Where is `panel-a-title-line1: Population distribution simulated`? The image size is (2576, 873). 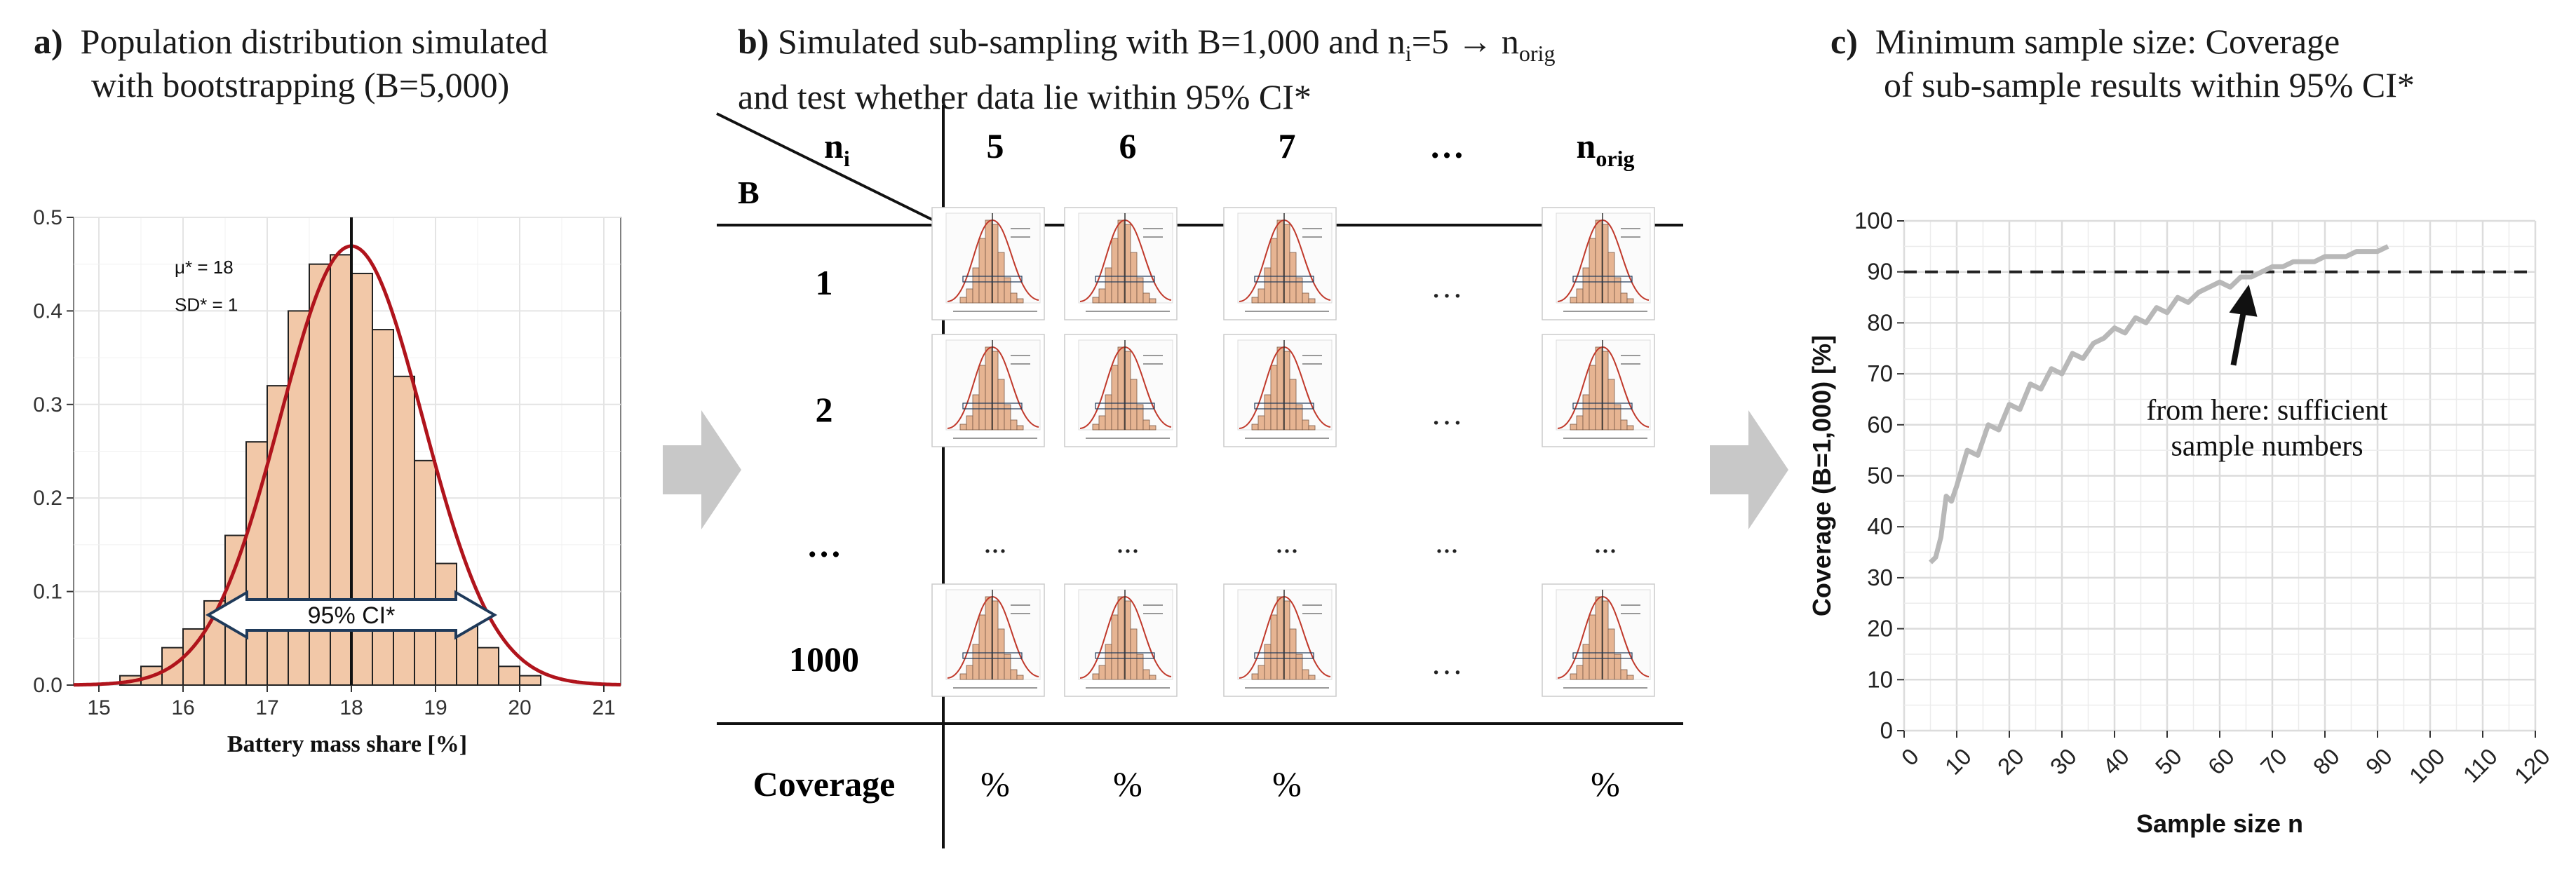 panel-a-title-line1: Population distribution simulated is located at coordinates (314, 41).